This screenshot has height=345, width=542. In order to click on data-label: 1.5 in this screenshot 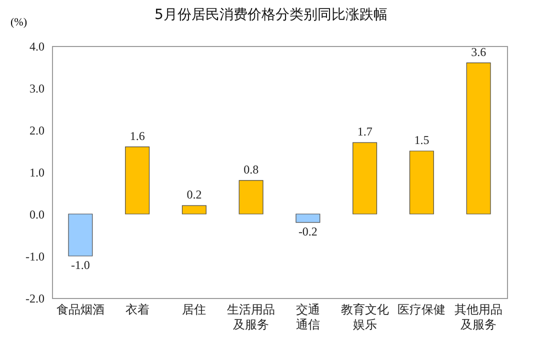, I will do `click(422, 140)`.